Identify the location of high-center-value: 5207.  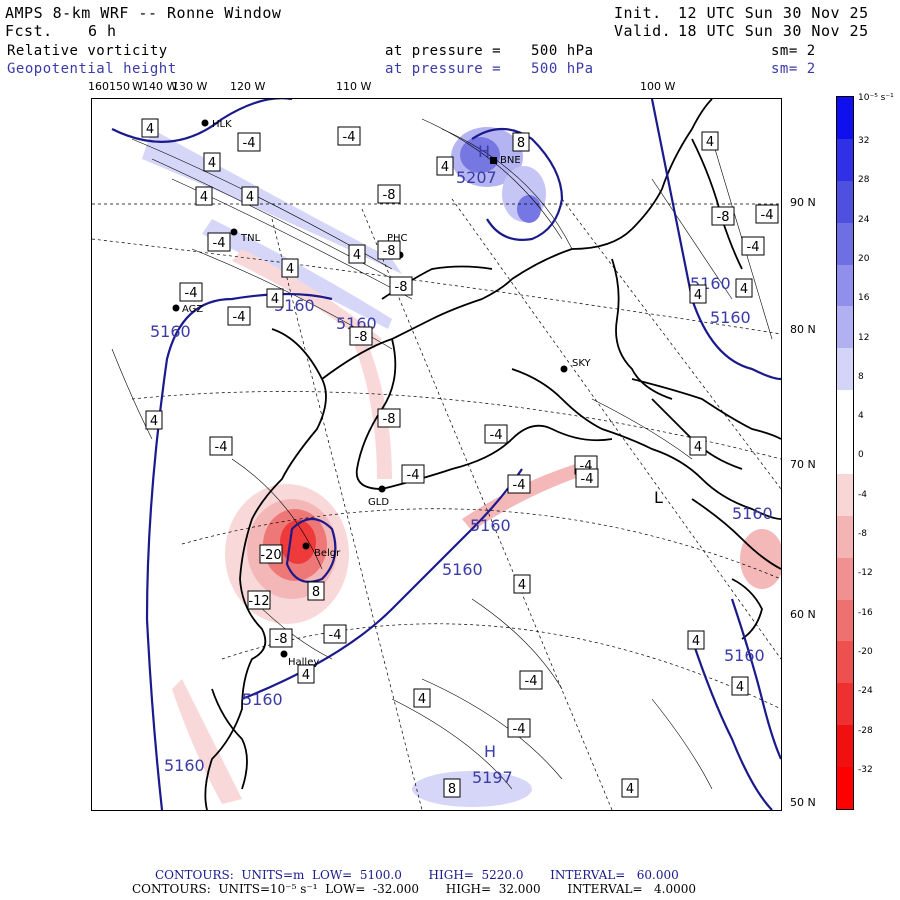
(476, 177).